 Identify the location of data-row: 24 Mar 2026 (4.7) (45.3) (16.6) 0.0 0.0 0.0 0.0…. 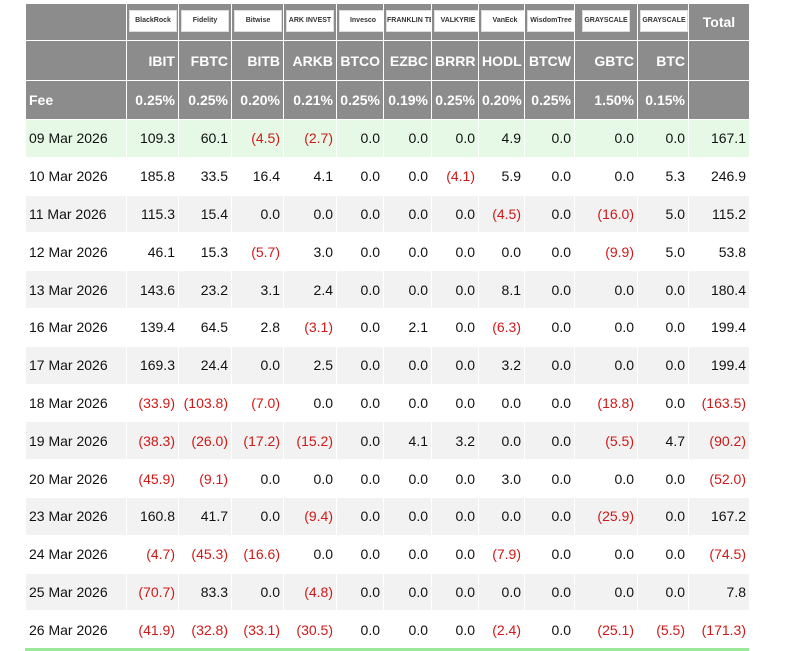
(387, 554).